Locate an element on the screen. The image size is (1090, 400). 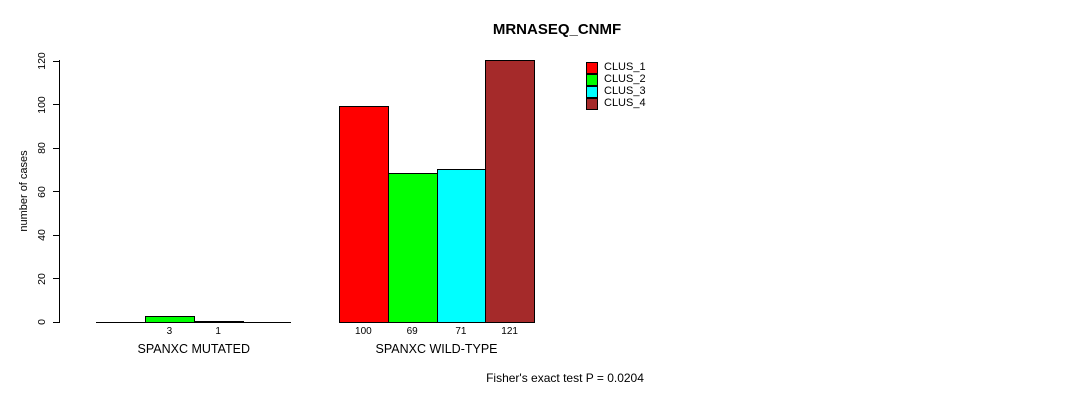
bar-clus_3-mutated is located at coordinates (218, 321).